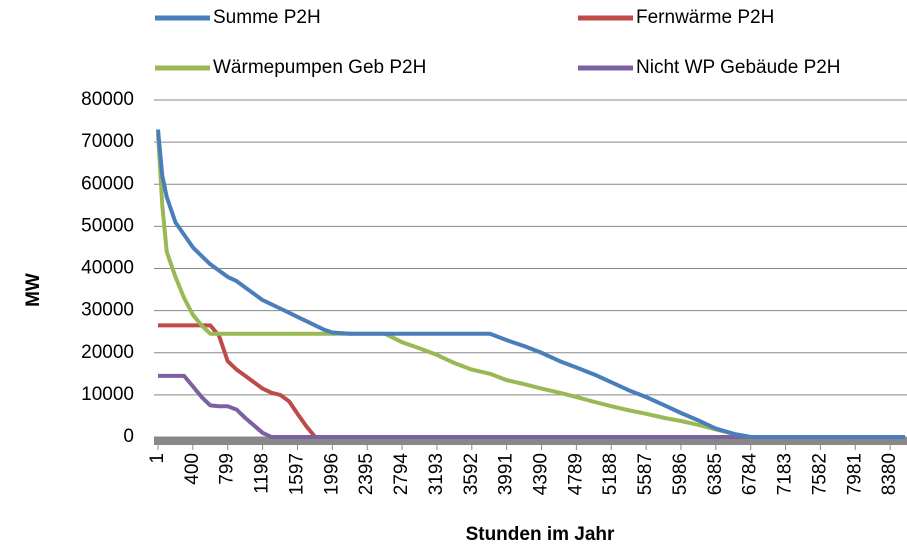 This screenshot has height=555, width=907. Describe the element at coordinates (157, 458) in the screenshot. I see `x-tick-label: 1` at that location.